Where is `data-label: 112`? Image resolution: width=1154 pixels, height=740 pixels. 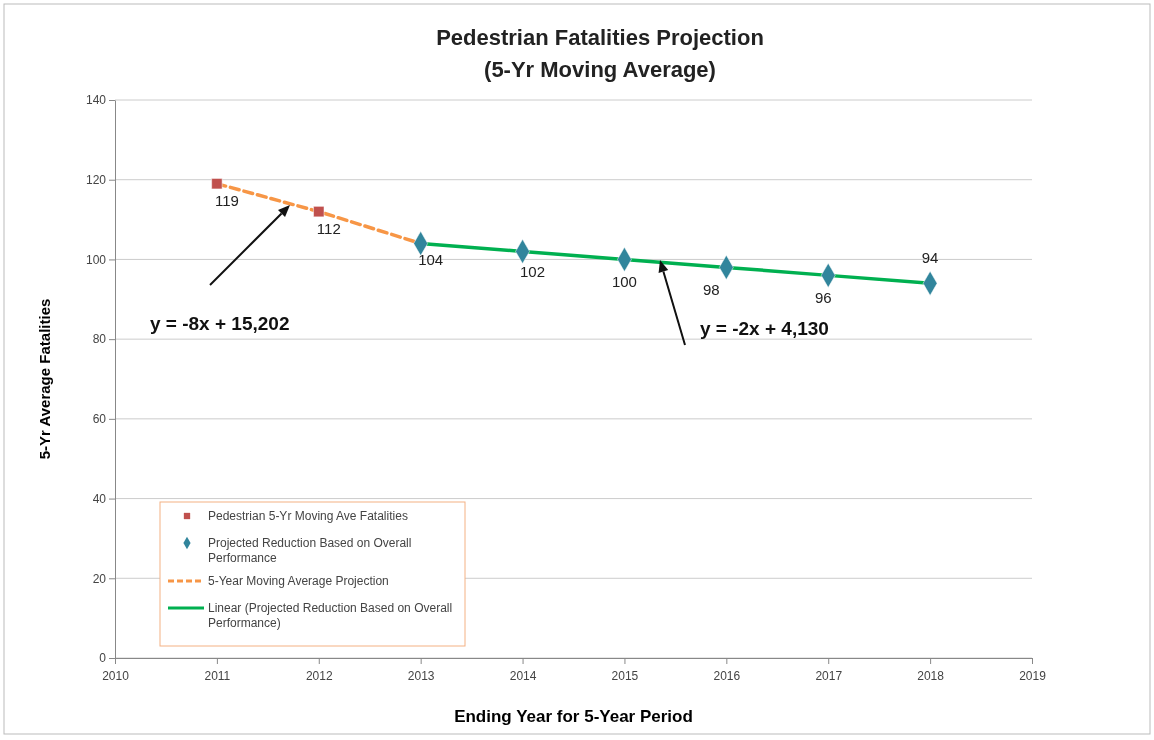 data-label: 112 is located at coordinates (328, 228).